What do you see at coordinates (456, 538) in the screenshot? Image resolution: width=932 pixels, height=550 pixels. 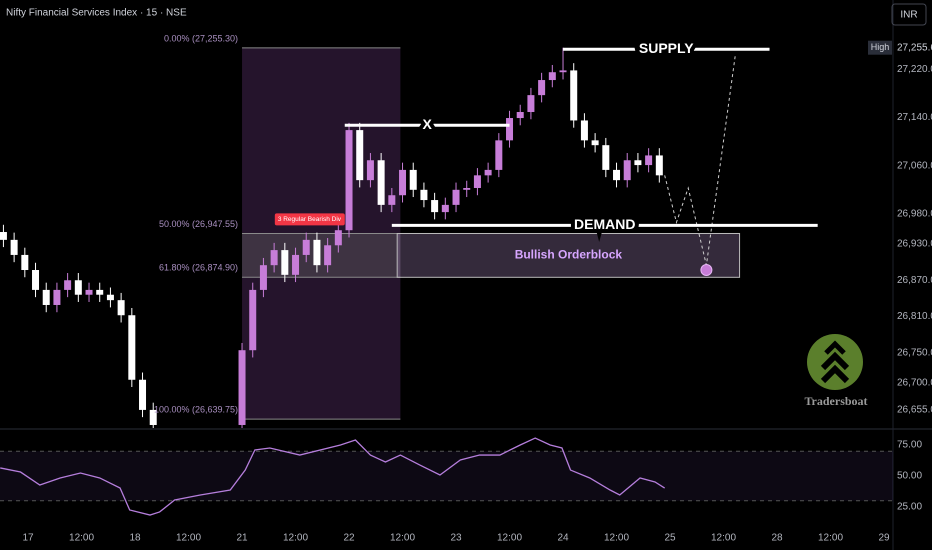 I see `x-tick-label: 23` at bounding box center [456, 538].